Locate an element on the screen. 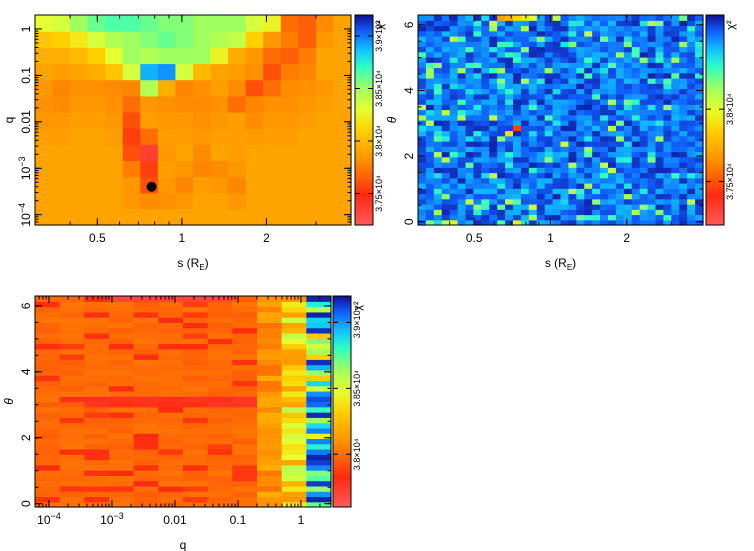 This screenshot has height=551, width=754. colorbar-title: χ² is located at coordinates (731, 25).